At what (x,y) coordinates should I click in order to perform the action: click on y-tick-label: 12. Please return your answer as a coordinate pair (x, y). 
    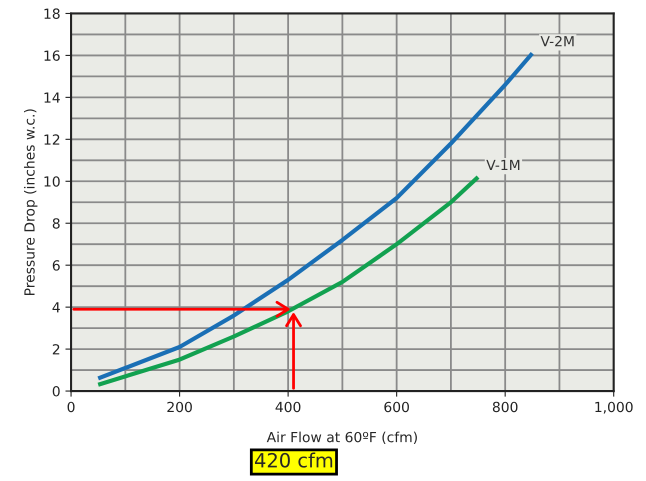
    Looking at the image, I should click on (52, 139).